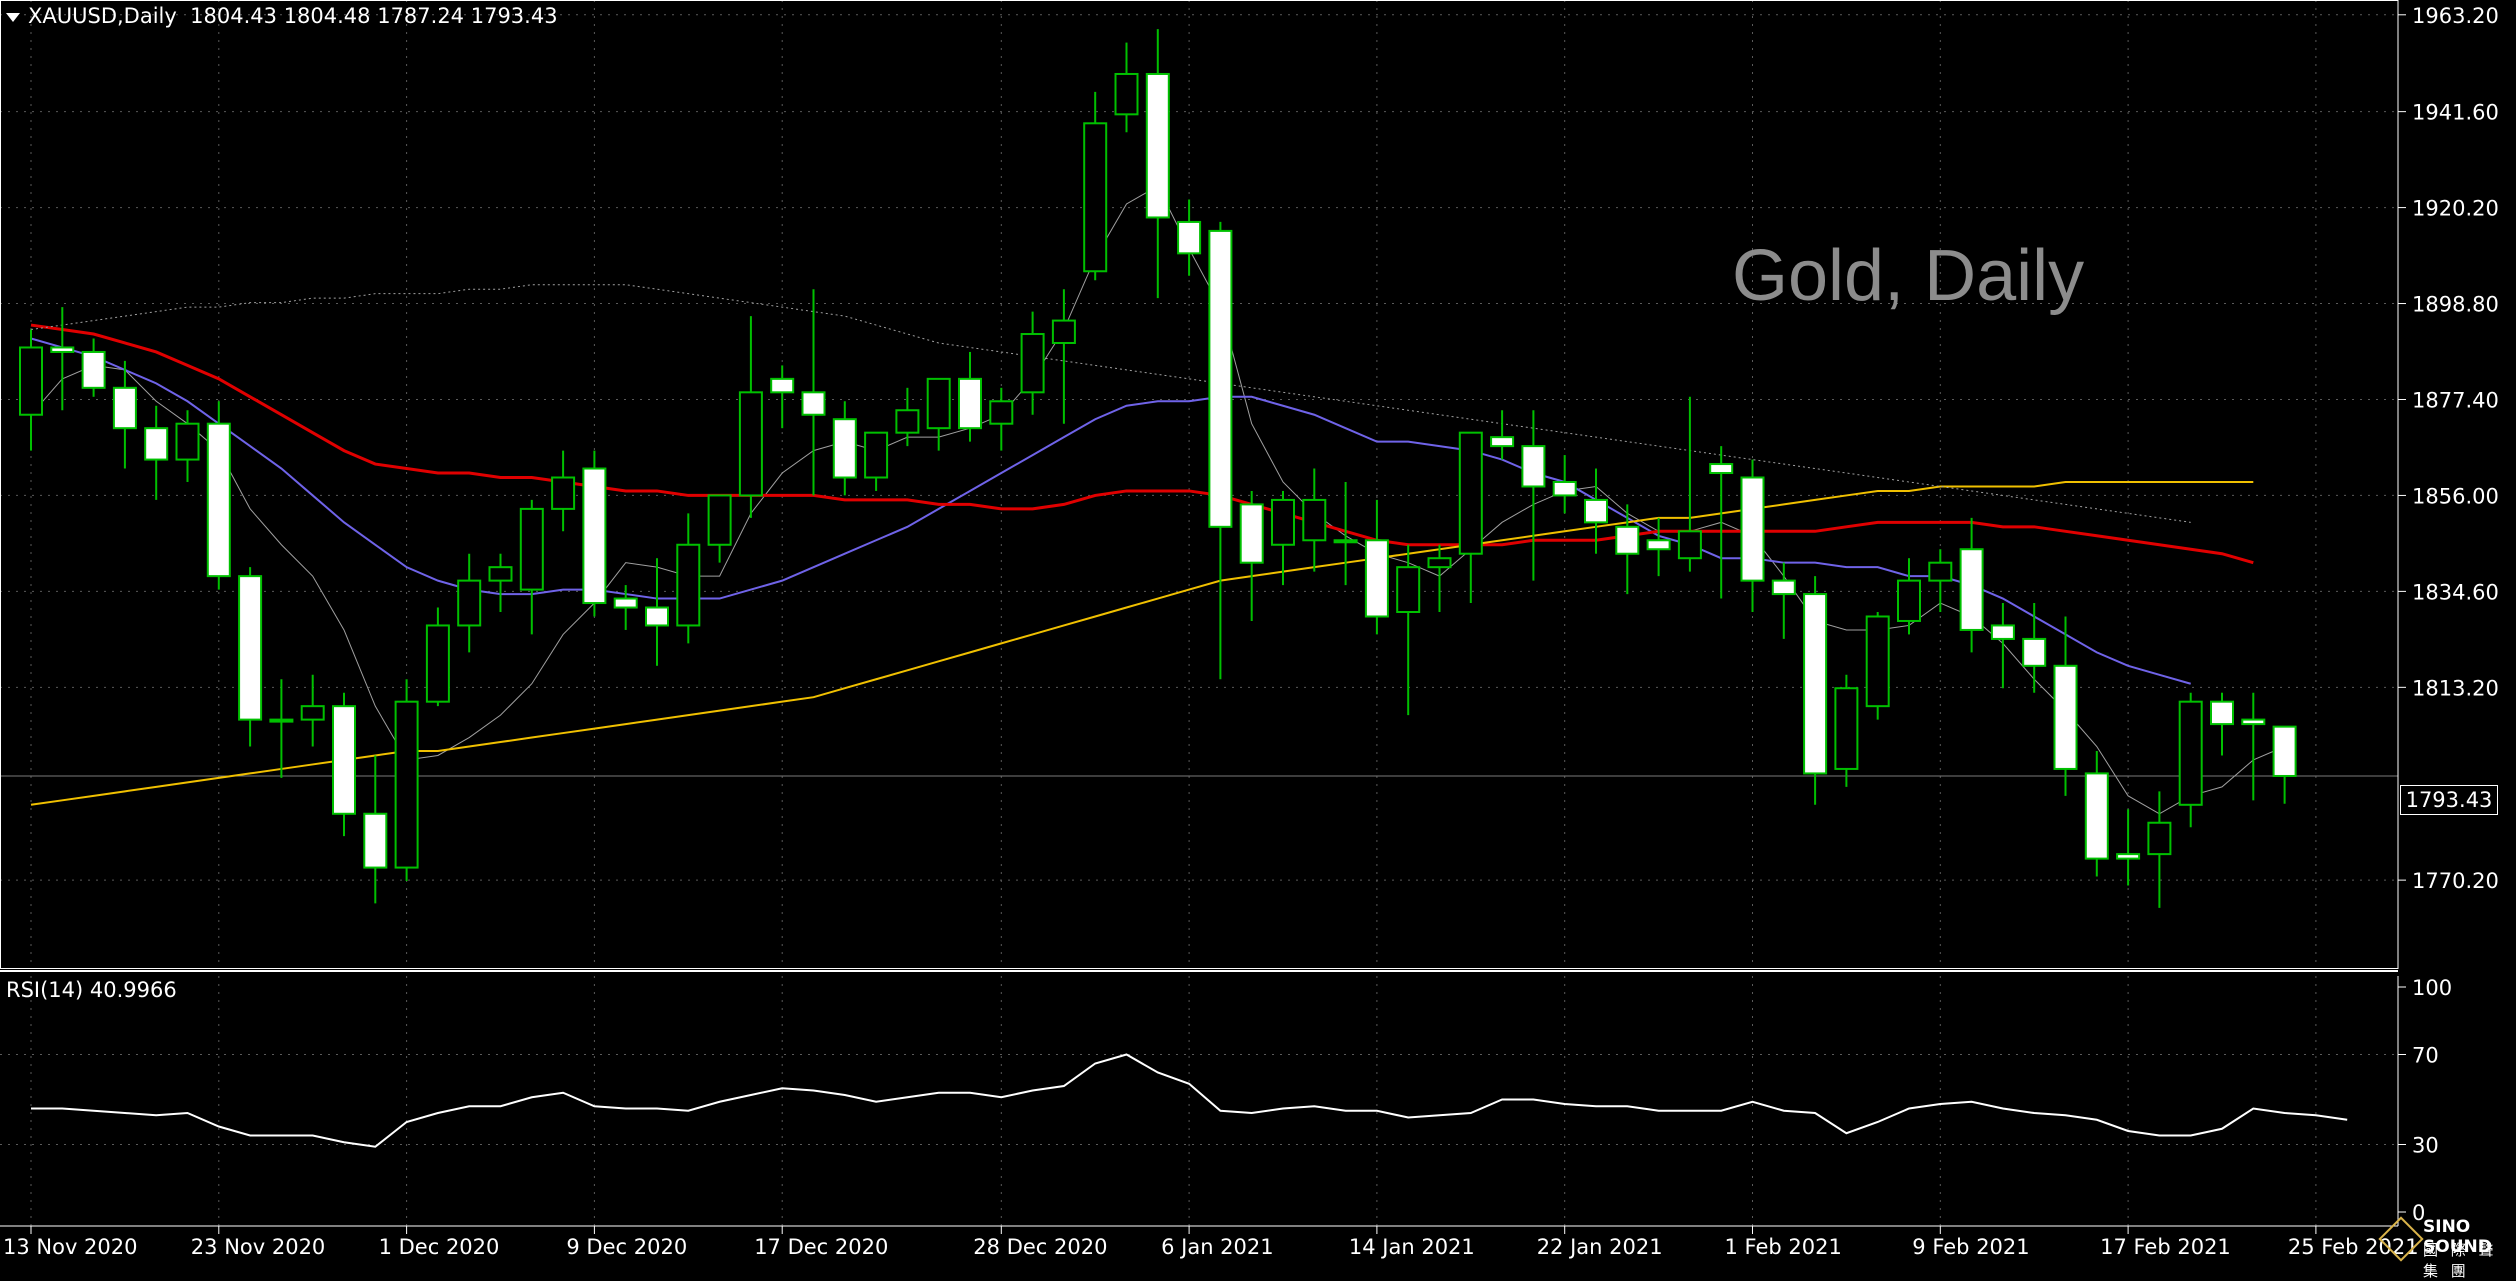 The image size is (2516, 1281). What do you see at coordinates (374, 16) in the screenshot?
I see `ohlc-values: 1804.43 1804.48 1787.24 1793.43` at bounding box center [374, 16].